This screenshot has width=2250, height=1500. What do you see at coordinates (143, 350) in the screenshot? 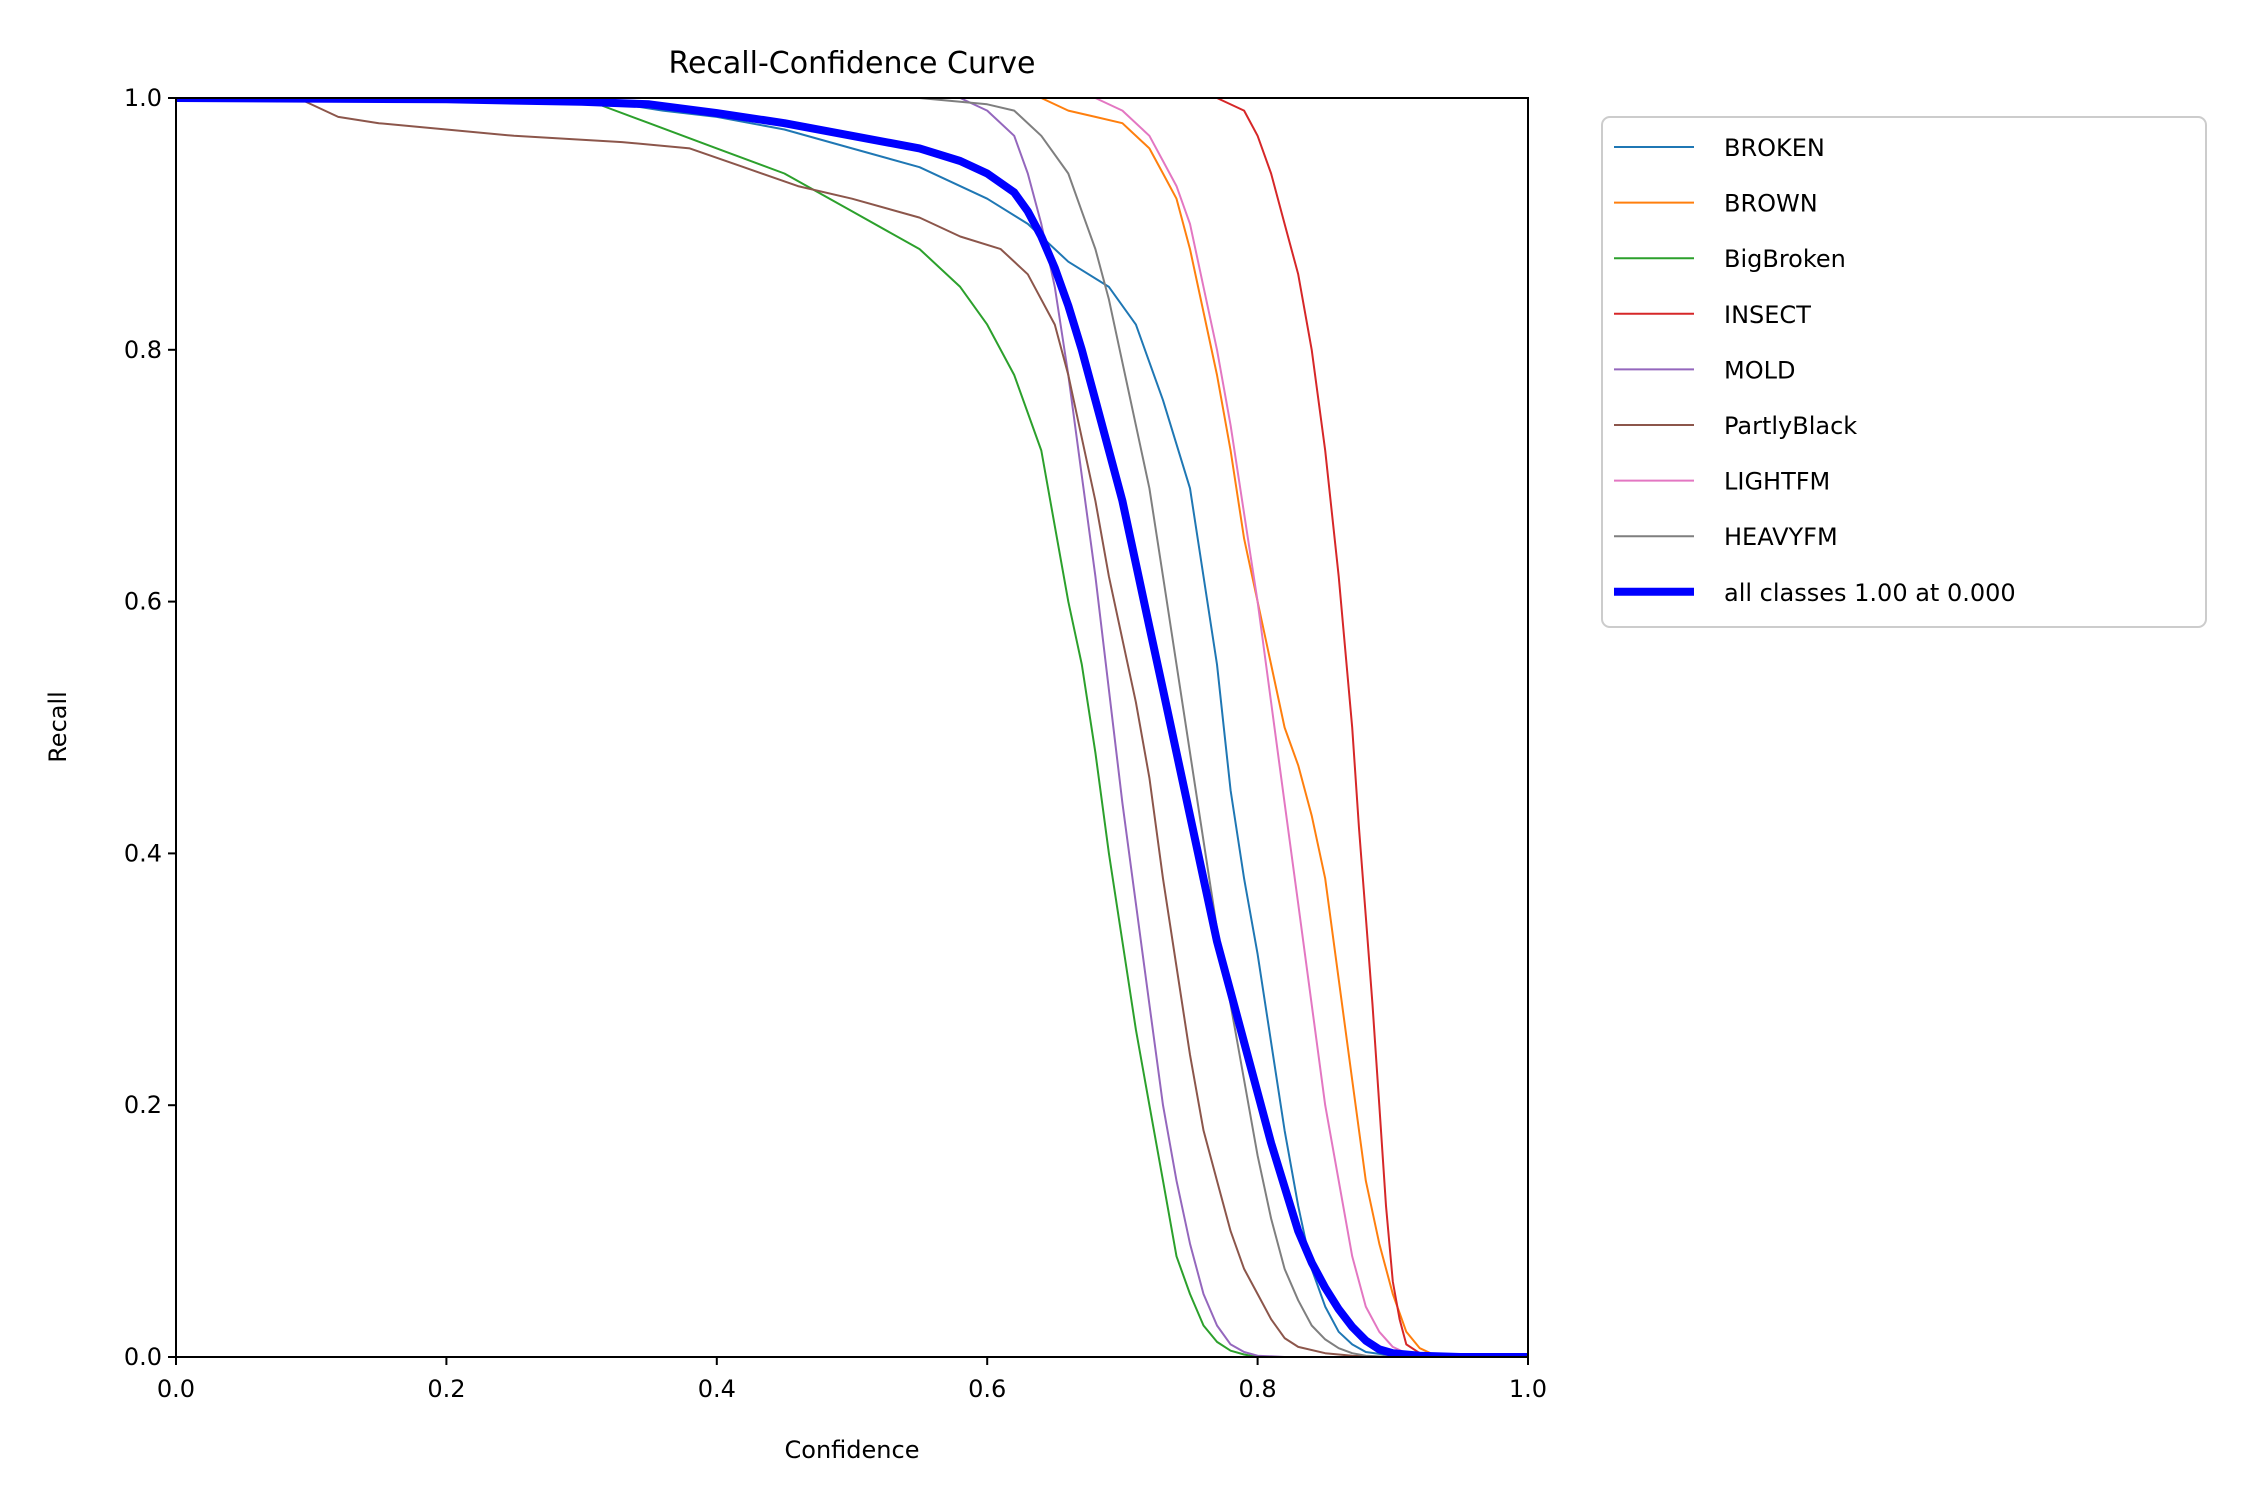
I see `y-tick-label: 0.8` at bounding box center [143, 350].